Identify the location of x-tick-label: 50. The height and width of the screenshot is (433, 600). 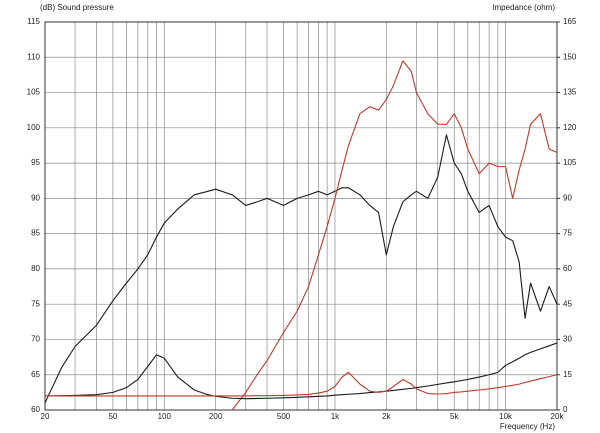
(112, 416).